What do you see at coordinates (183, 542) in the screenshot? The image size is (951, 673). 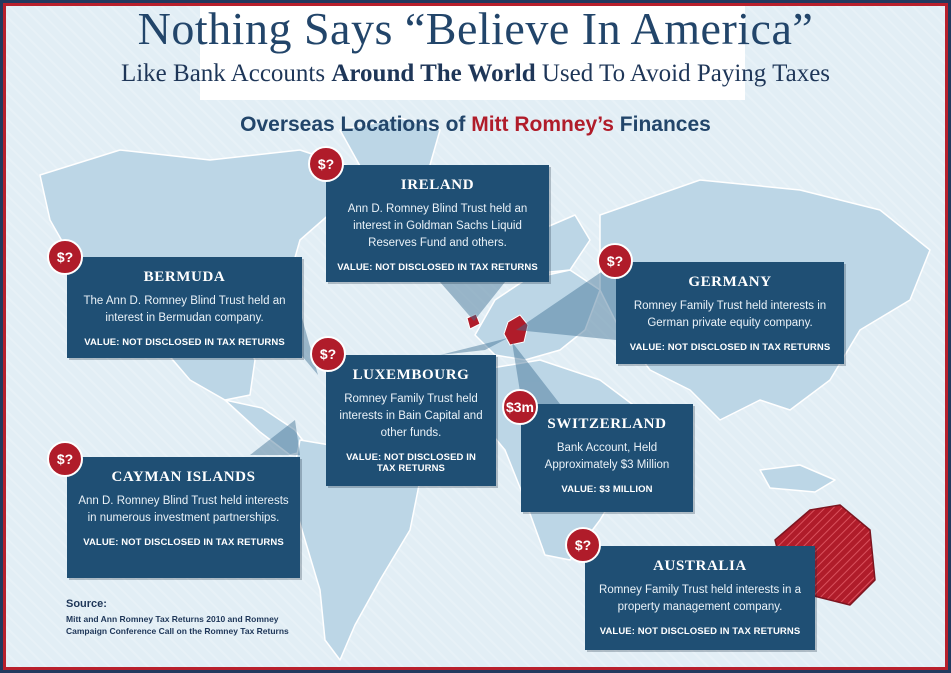 I see `cayman-value: VALUE: NOT DISCLOSED IN TAX RETURNS` at bounding box center [183, 542].